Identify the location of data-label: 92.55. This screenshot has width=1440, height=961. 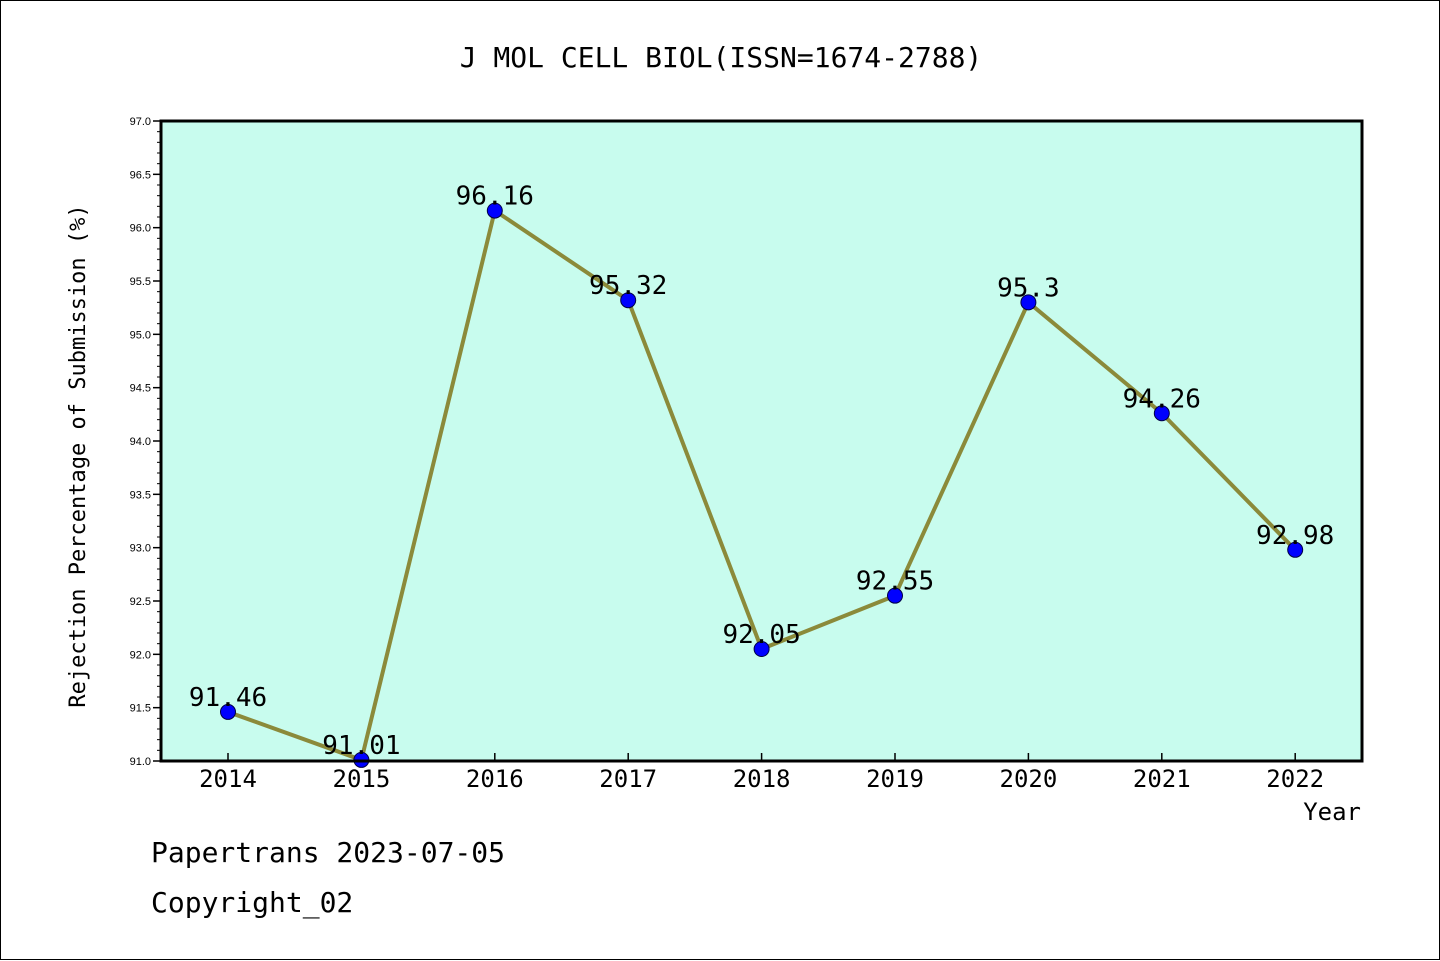
(895, 582).